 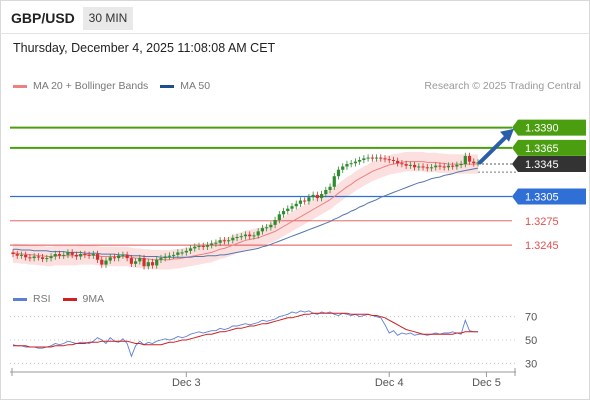 I want to click on rsi-legend: RSI 9MA, so click(x=64, y=299).